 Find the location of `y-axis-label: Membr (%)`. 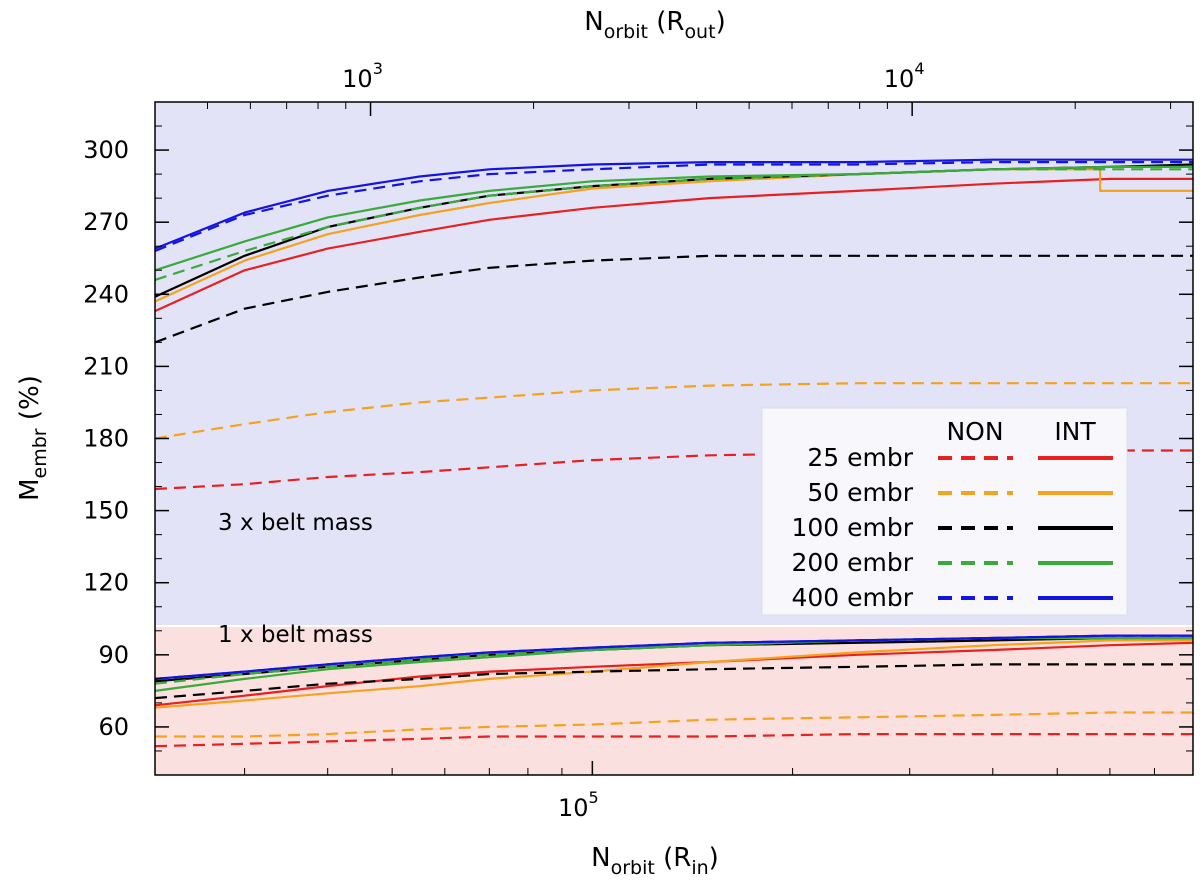

y-axis-label: Membr (%) is located at coordinates (33, 438).